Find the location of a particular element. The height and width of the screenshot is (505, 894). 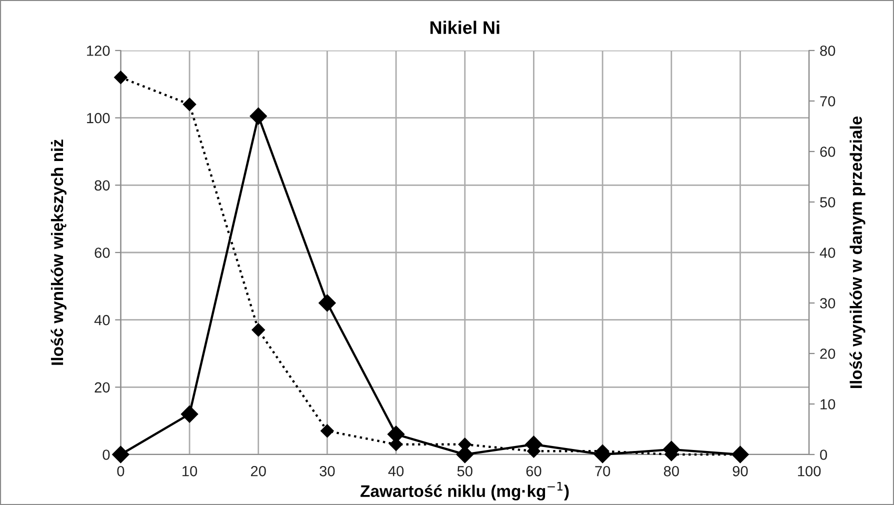

x-tick-label: 60 is located at coordinates (534, 471).